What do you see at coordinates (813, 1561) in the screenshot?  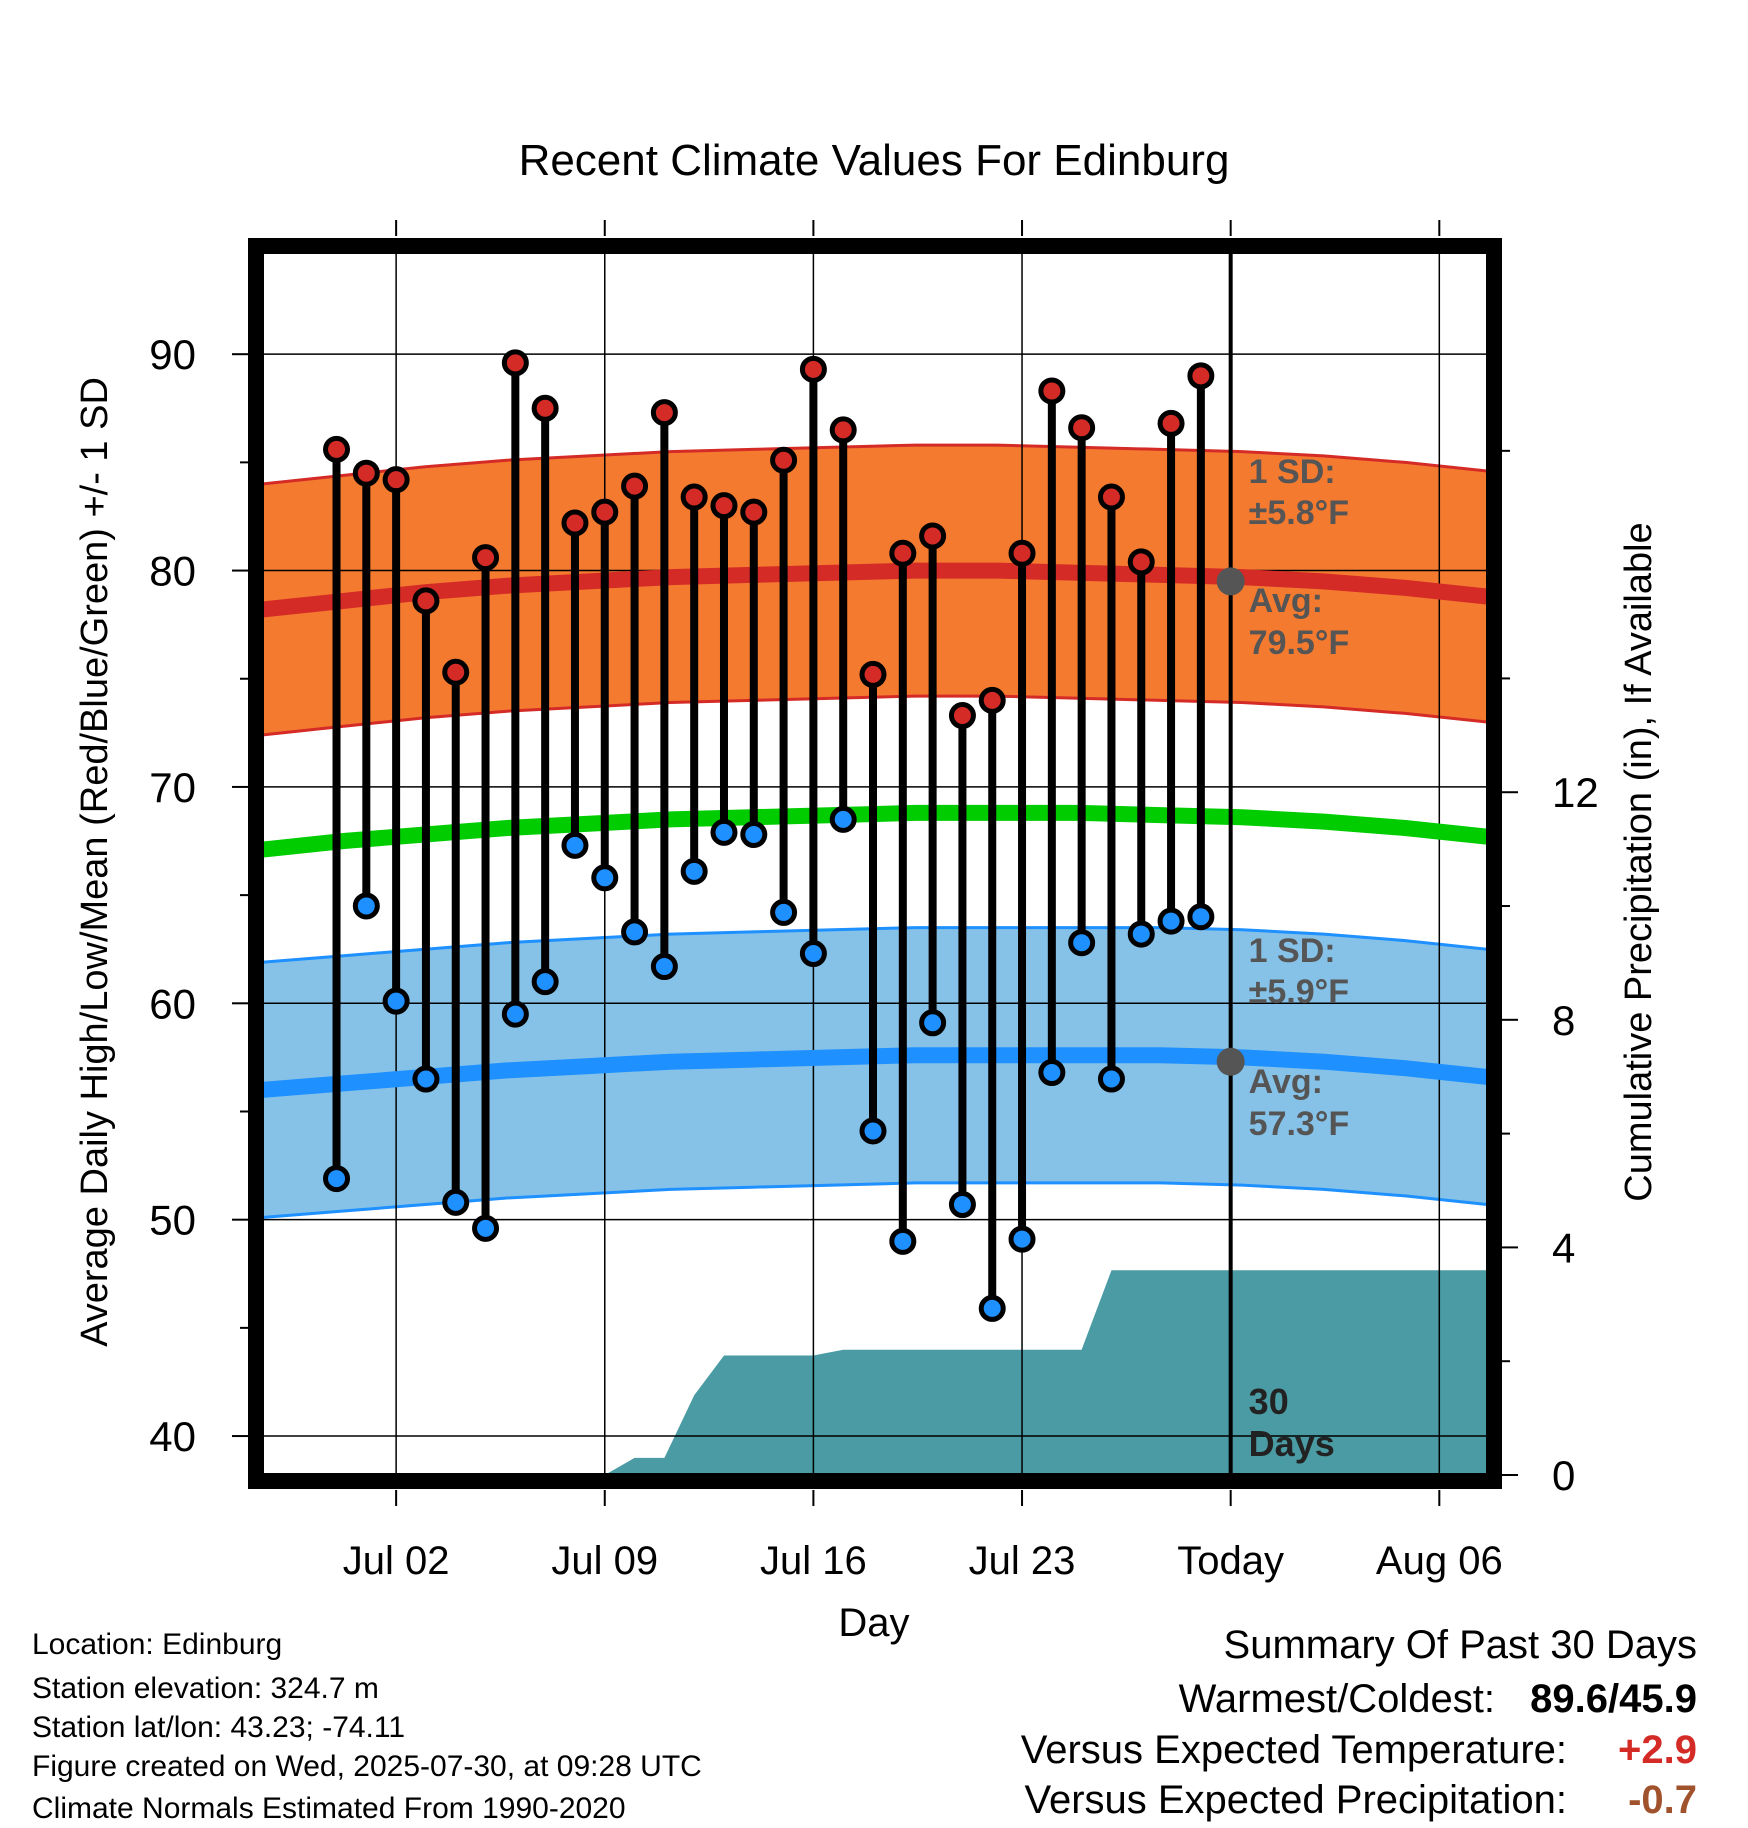 I see `x-tick-label-2: Jul 16` at bounding box center [813, 1561].